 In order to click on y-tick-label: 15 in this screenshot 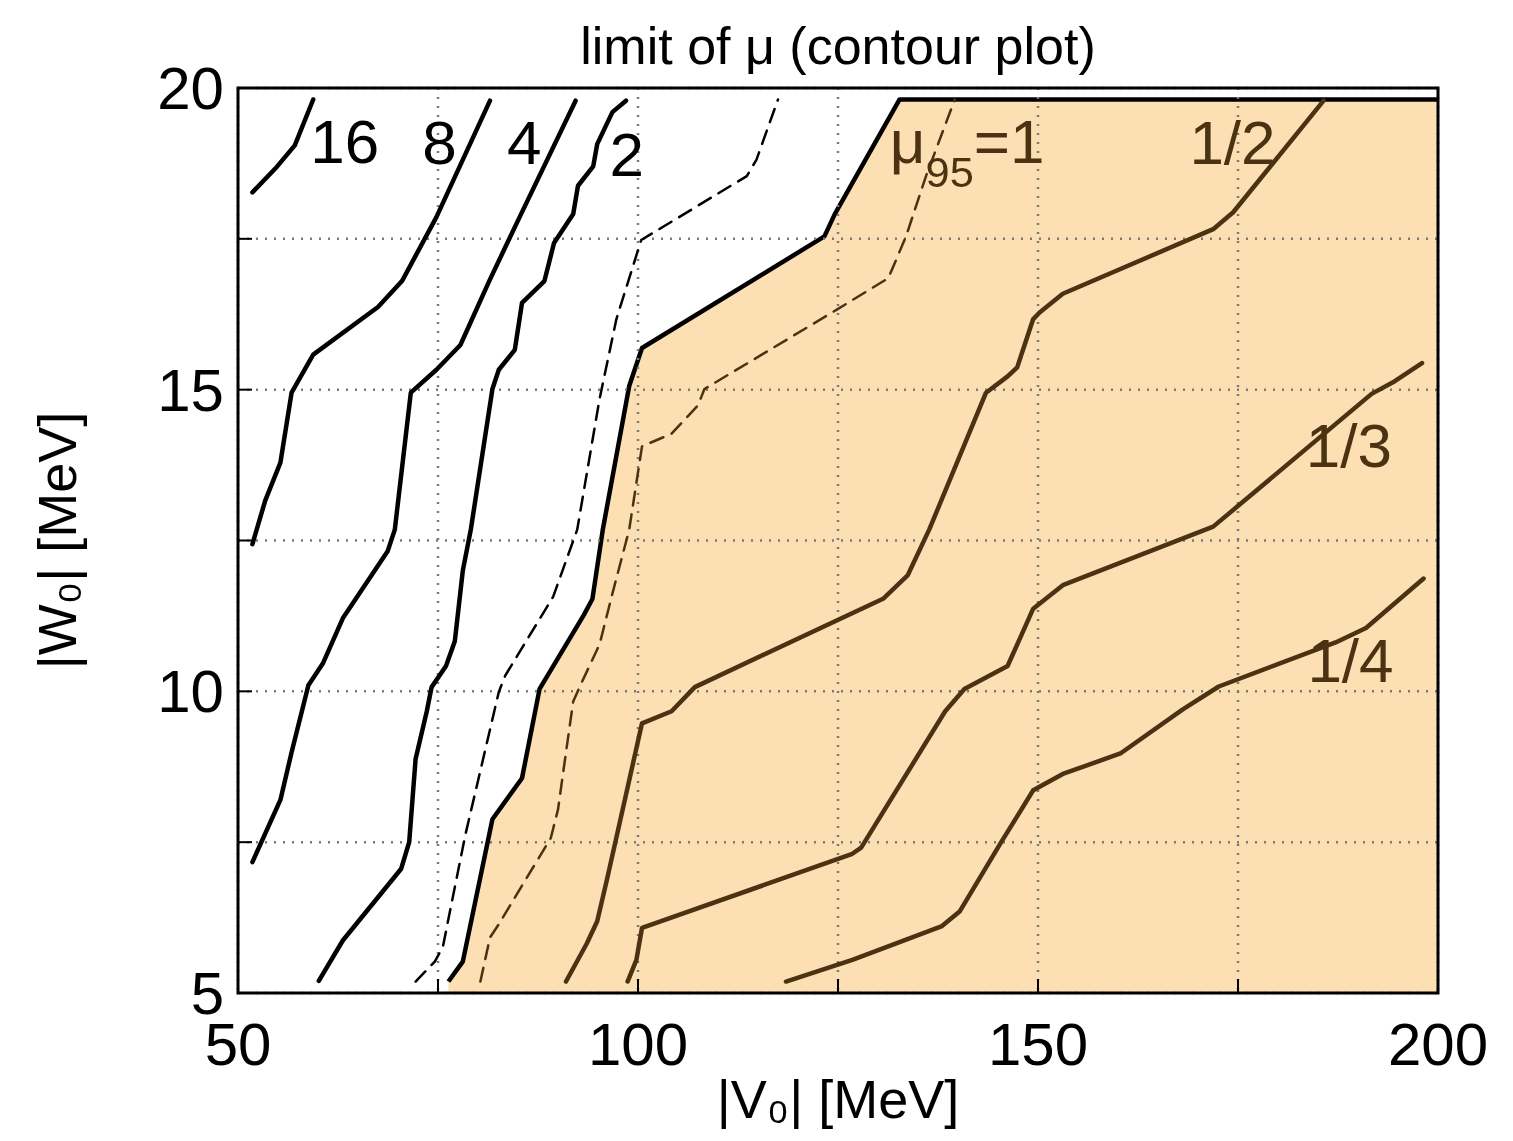, I will do `click(190, 390)`.